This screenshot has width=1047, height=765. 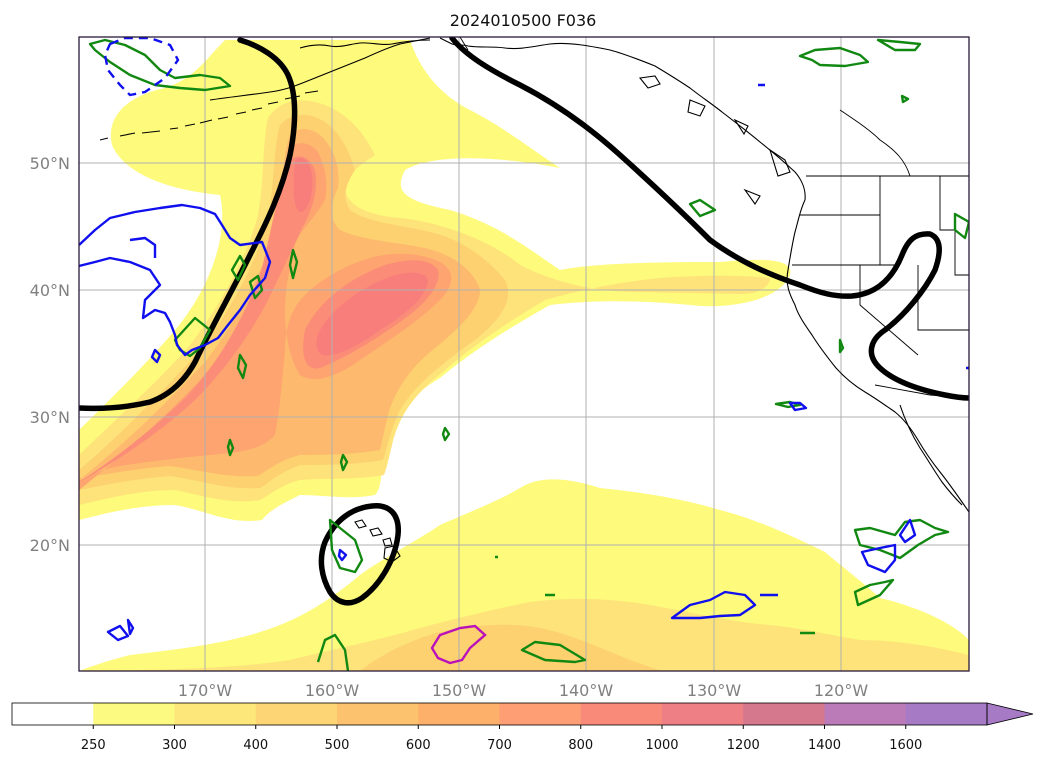 I want to click on colorbar-tick-labels: 250 300 400 500 600 700 800 1000 1200 1400 1600, so click(x=501, y=739).